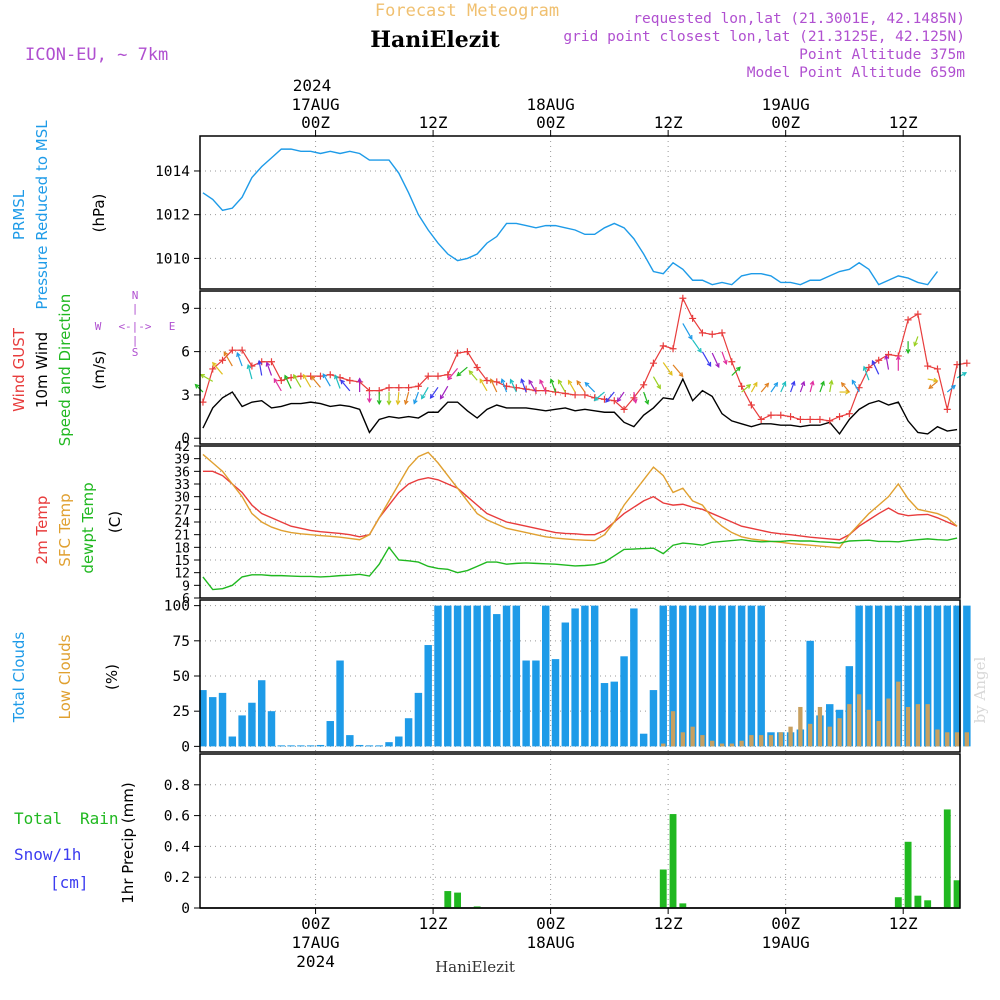 Image resolution: width=1000 pixels, height=1000 pixels. Describe the element at coordinates (172, 216) in the screenshot. I see `pressure-ytick-label: 1012` at that location.